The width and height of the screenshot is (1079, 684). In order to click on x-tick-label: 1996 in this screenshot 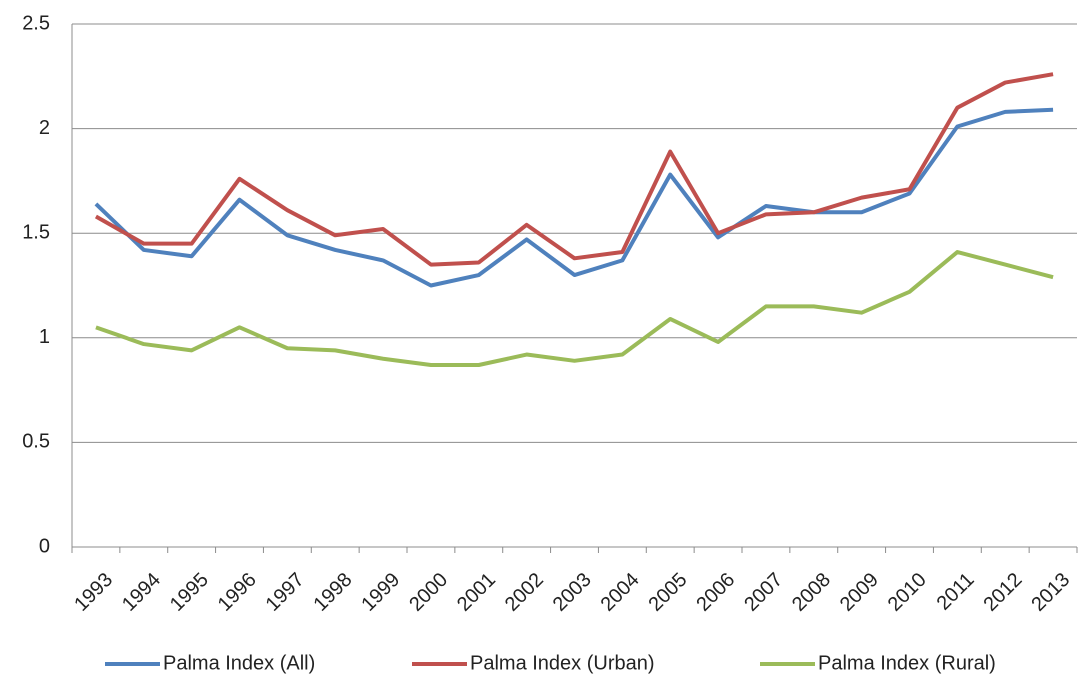, I will do `click(237, 592)`.